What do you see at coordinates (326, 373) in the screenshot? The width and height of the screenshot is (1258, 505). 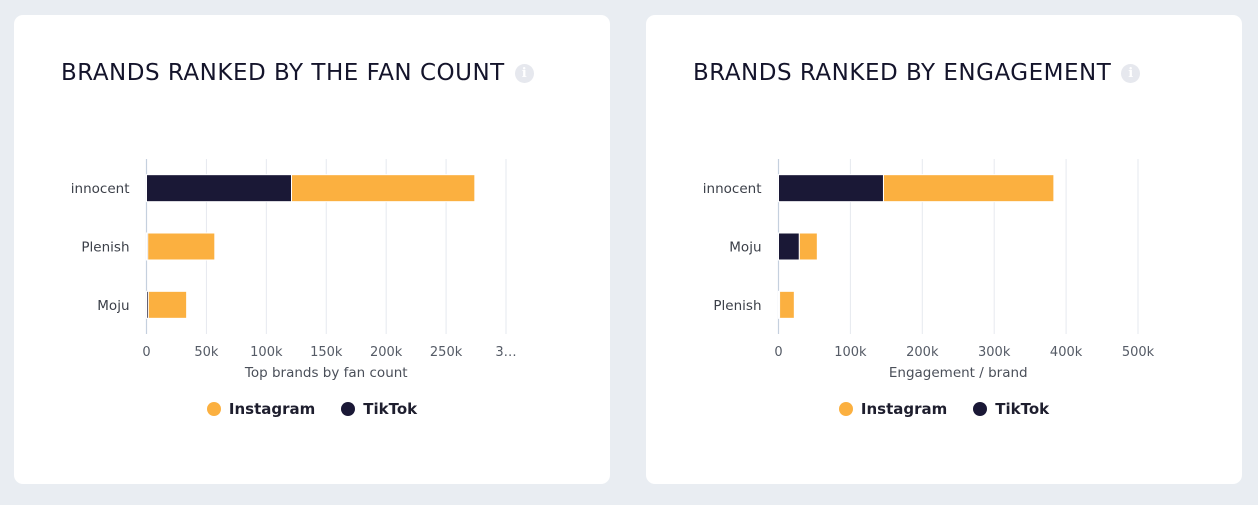 I see `x-axis-title: Top brands by fan count` at bounding box center [326, 373].